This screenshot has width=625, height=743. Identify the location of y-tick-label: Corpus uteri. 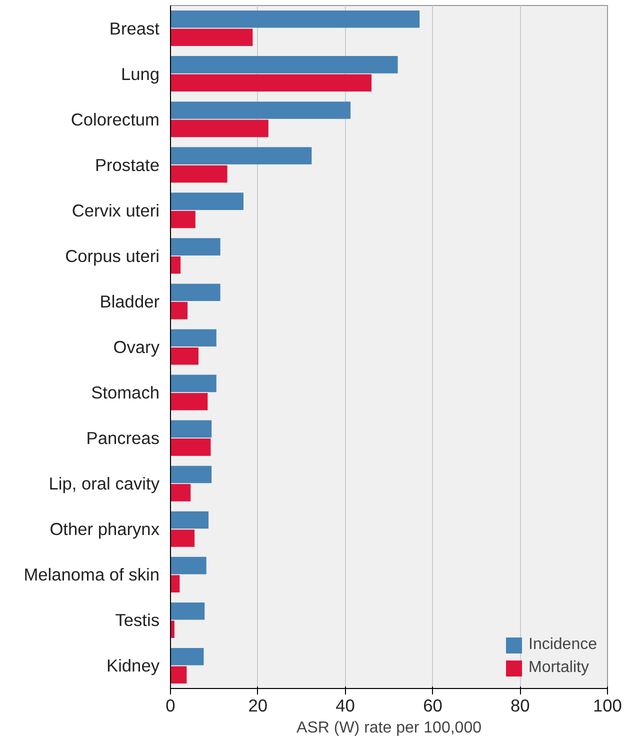
(112, 256).